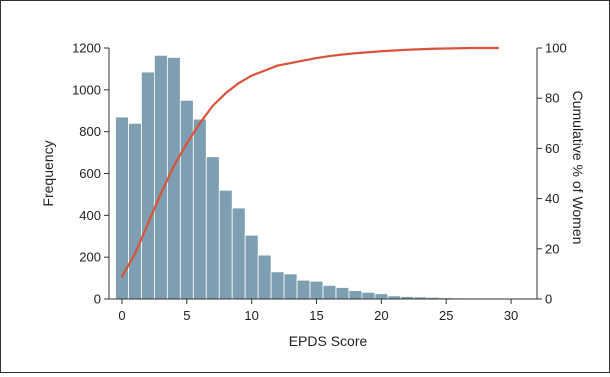 Image resolution: width=610 pixels, height=377 pixels. Describe the element at coordinates (328, 341) in the screenshot. I see `x-axis-title: EPDS Score` at that location.